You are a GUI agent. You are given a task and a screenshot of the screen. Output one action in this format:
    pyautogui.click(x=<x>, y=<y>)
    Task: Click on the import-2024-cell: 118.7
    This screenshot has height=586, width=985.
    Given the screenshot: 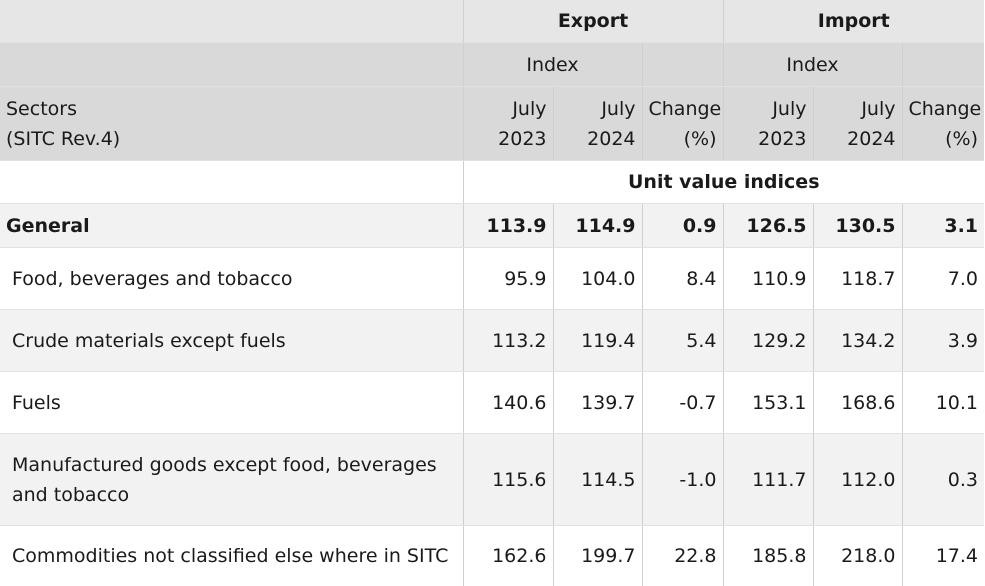 What is the action you would take?
    pyautogui.click(x=857, y=279)
    